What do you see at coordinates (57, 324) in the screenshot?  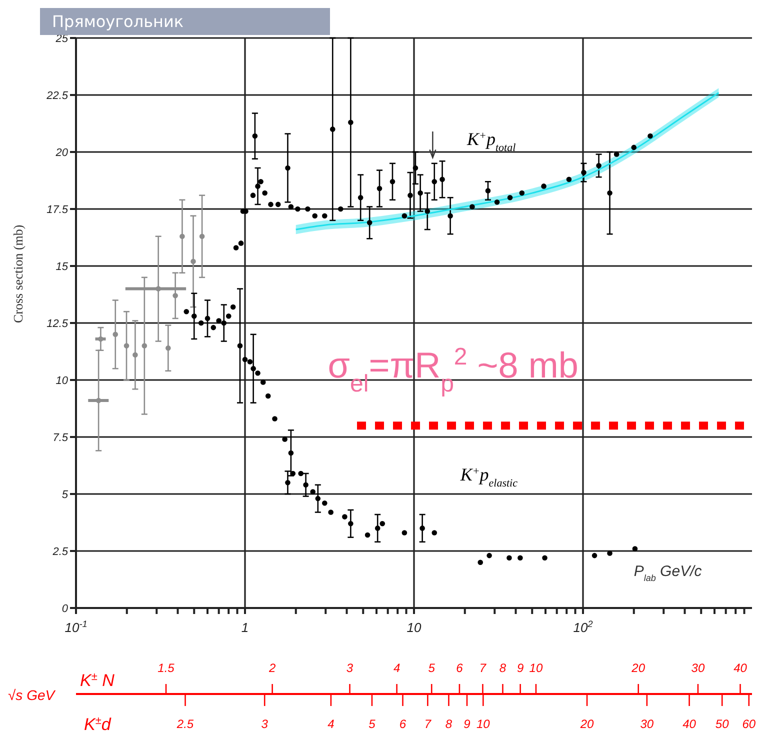 I see `y-tick-label: 12.5` at bounding box center [57, 324].